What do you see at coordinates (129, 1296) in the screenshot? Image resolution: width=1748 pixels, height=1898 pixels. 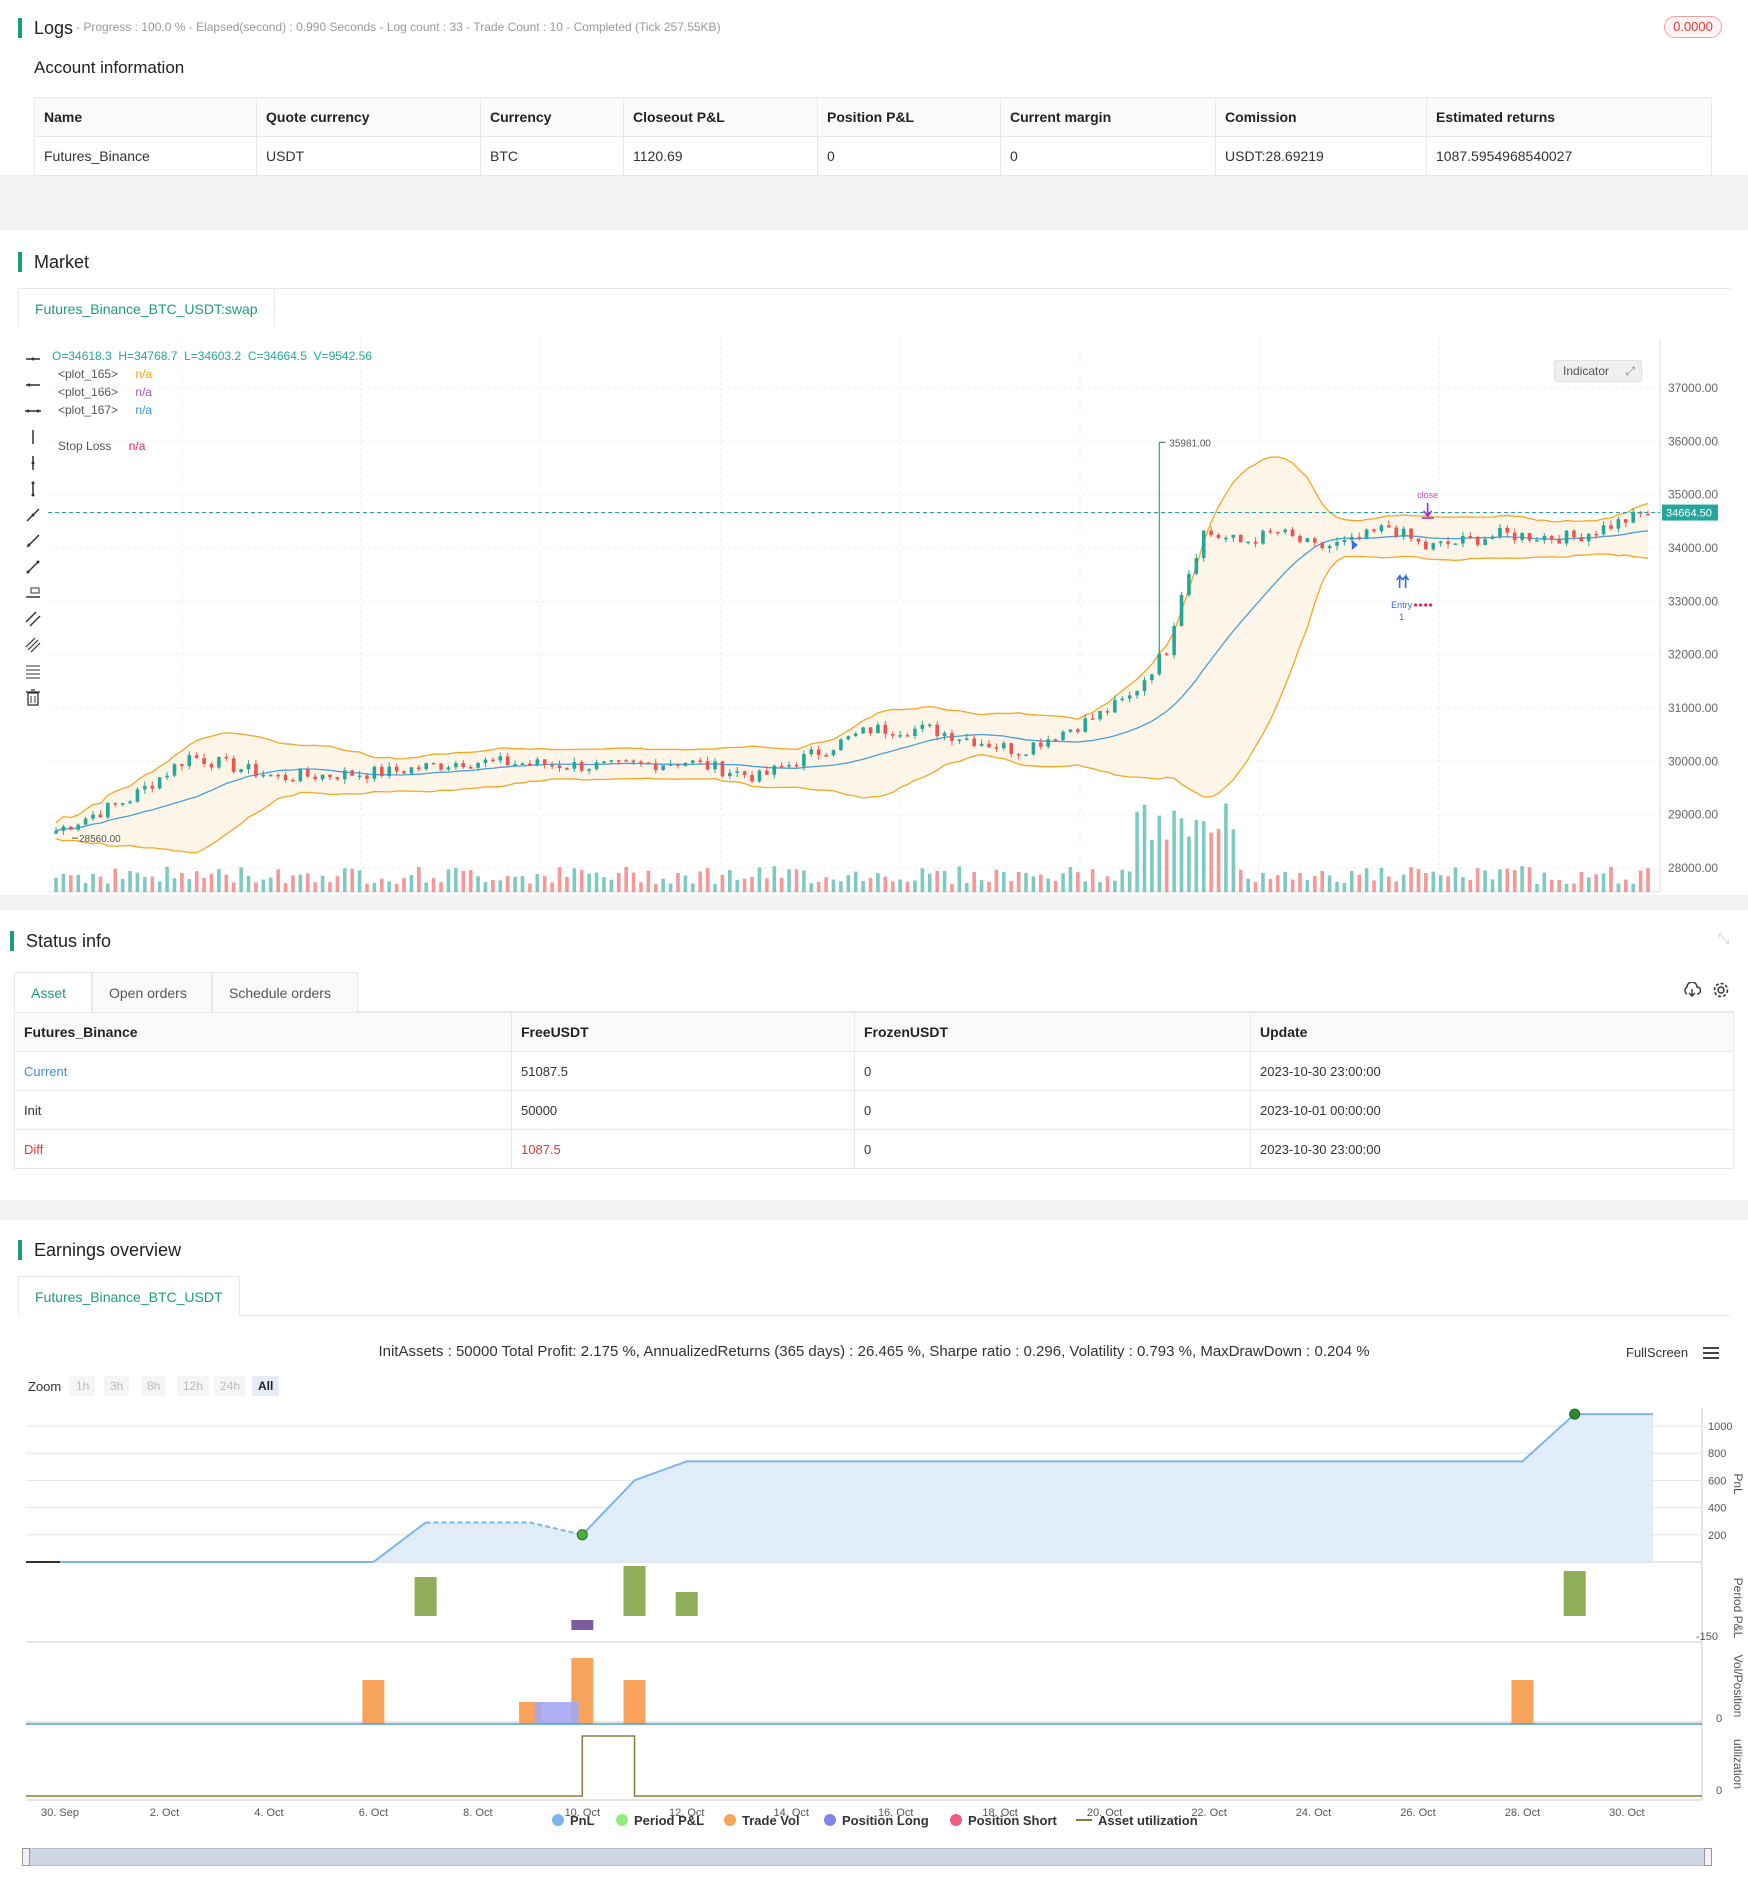 I see `tab-earnings-symbol: Futures_Binance_BTC_USDT` at bounding box center [129, 1296].